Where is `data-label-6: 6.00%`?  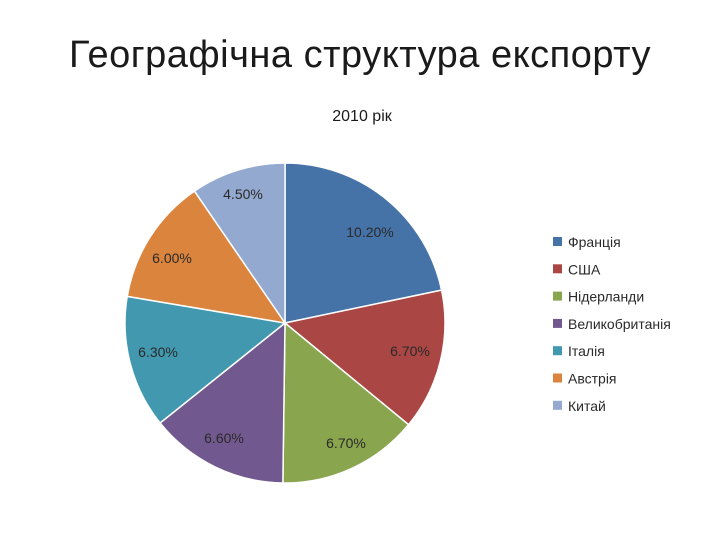 data-label-6: 6.00% is located at coordinates (172, 258).